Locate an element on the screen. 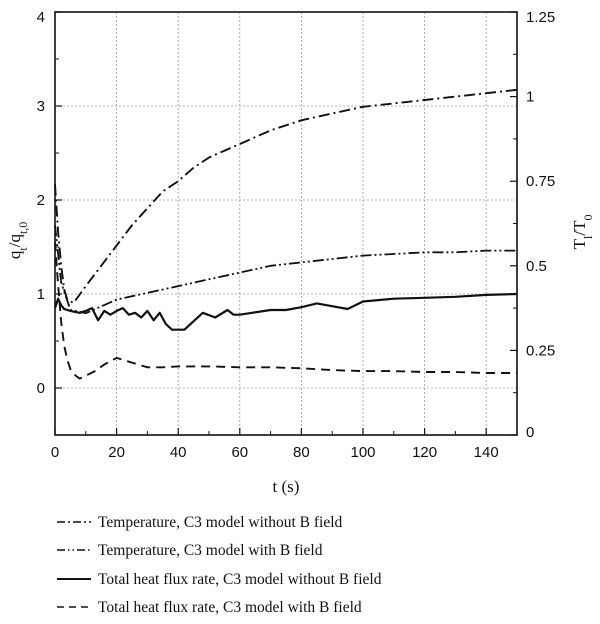 The image size is (600, 624). y-right-tick-label: 0 is located at coordinates (530, 432).